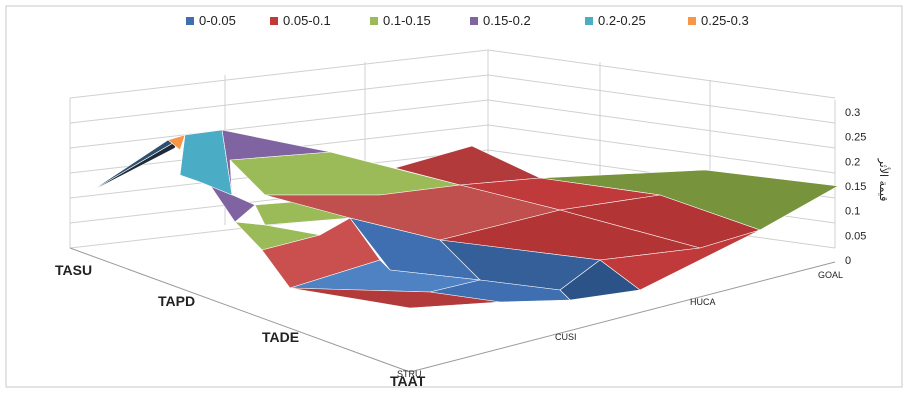 Image resolution: width=908 pixels, height=393 pixels. I want to click on legend-label: 0.15-0.2, so click(507, 20).